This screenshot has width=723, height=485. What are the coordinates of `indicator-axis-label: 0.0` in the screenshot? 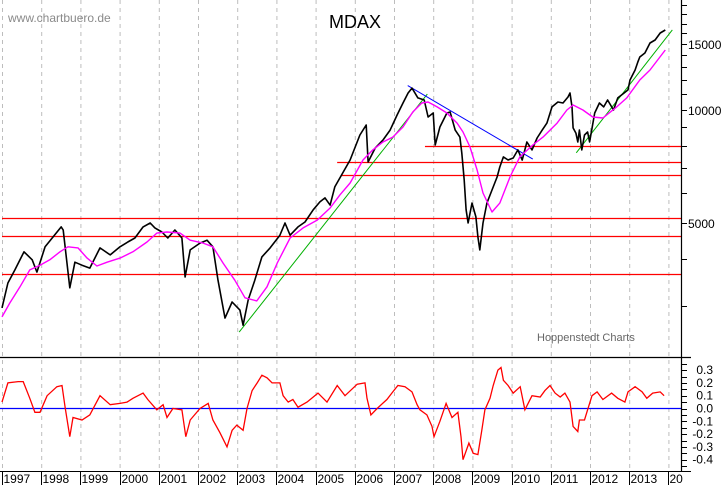 It's located at (704, 409).